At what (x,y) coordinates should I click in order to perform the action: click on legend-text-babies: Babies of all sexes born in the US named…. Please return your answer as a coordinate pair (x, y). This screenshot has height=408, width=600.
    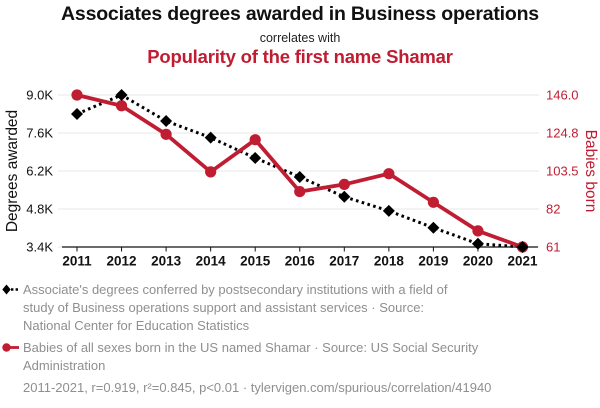
    Looking at the image, I should click on (302, 357).